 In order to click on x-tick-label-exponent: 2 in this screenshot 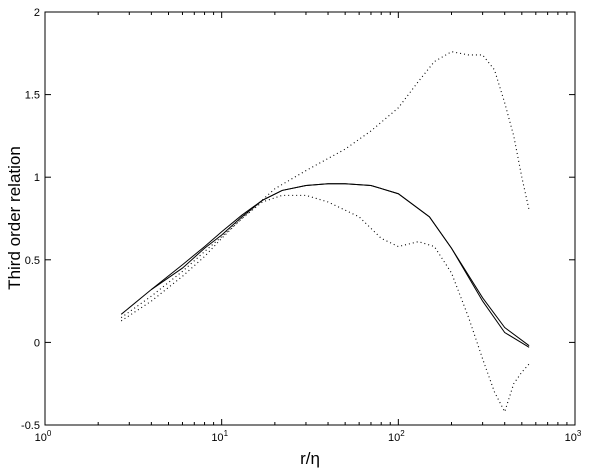, I will do `click(402, 433)`.